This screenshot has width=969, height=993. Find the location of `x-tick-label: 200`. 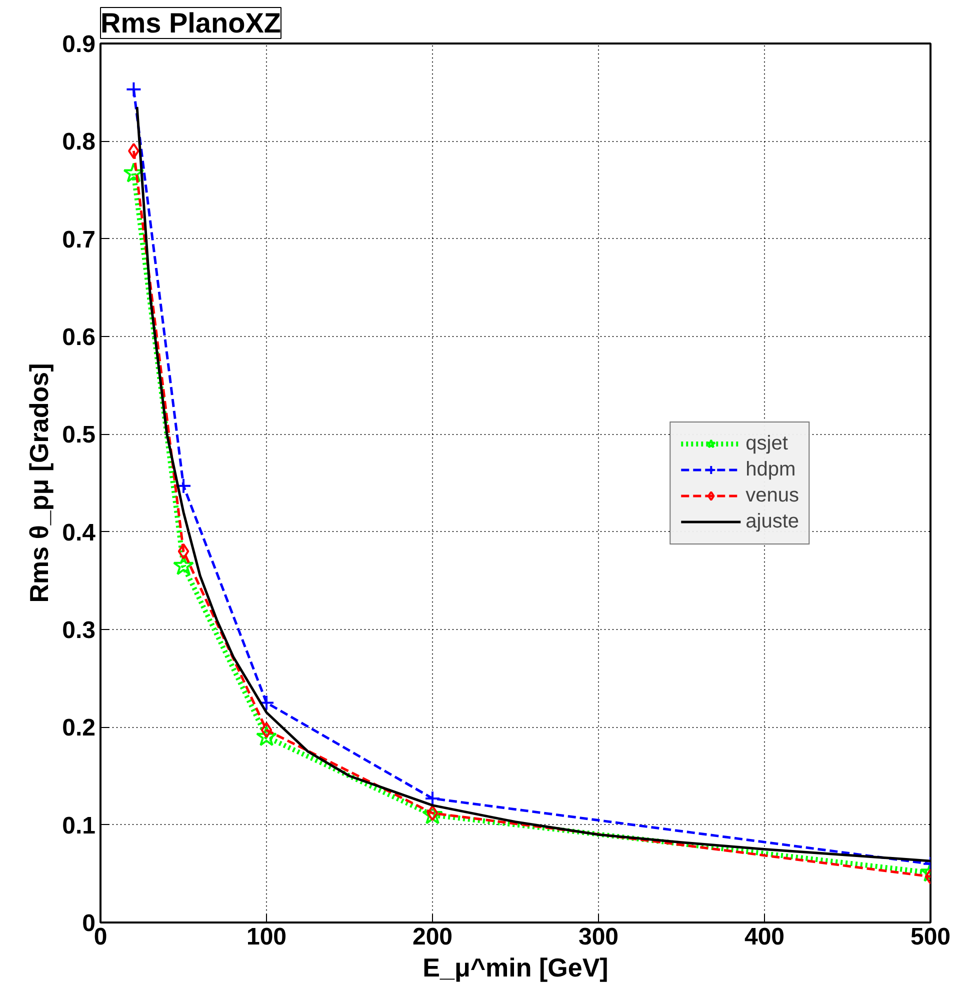

x-tick-label: 200 is located at coordinates (432, 937).